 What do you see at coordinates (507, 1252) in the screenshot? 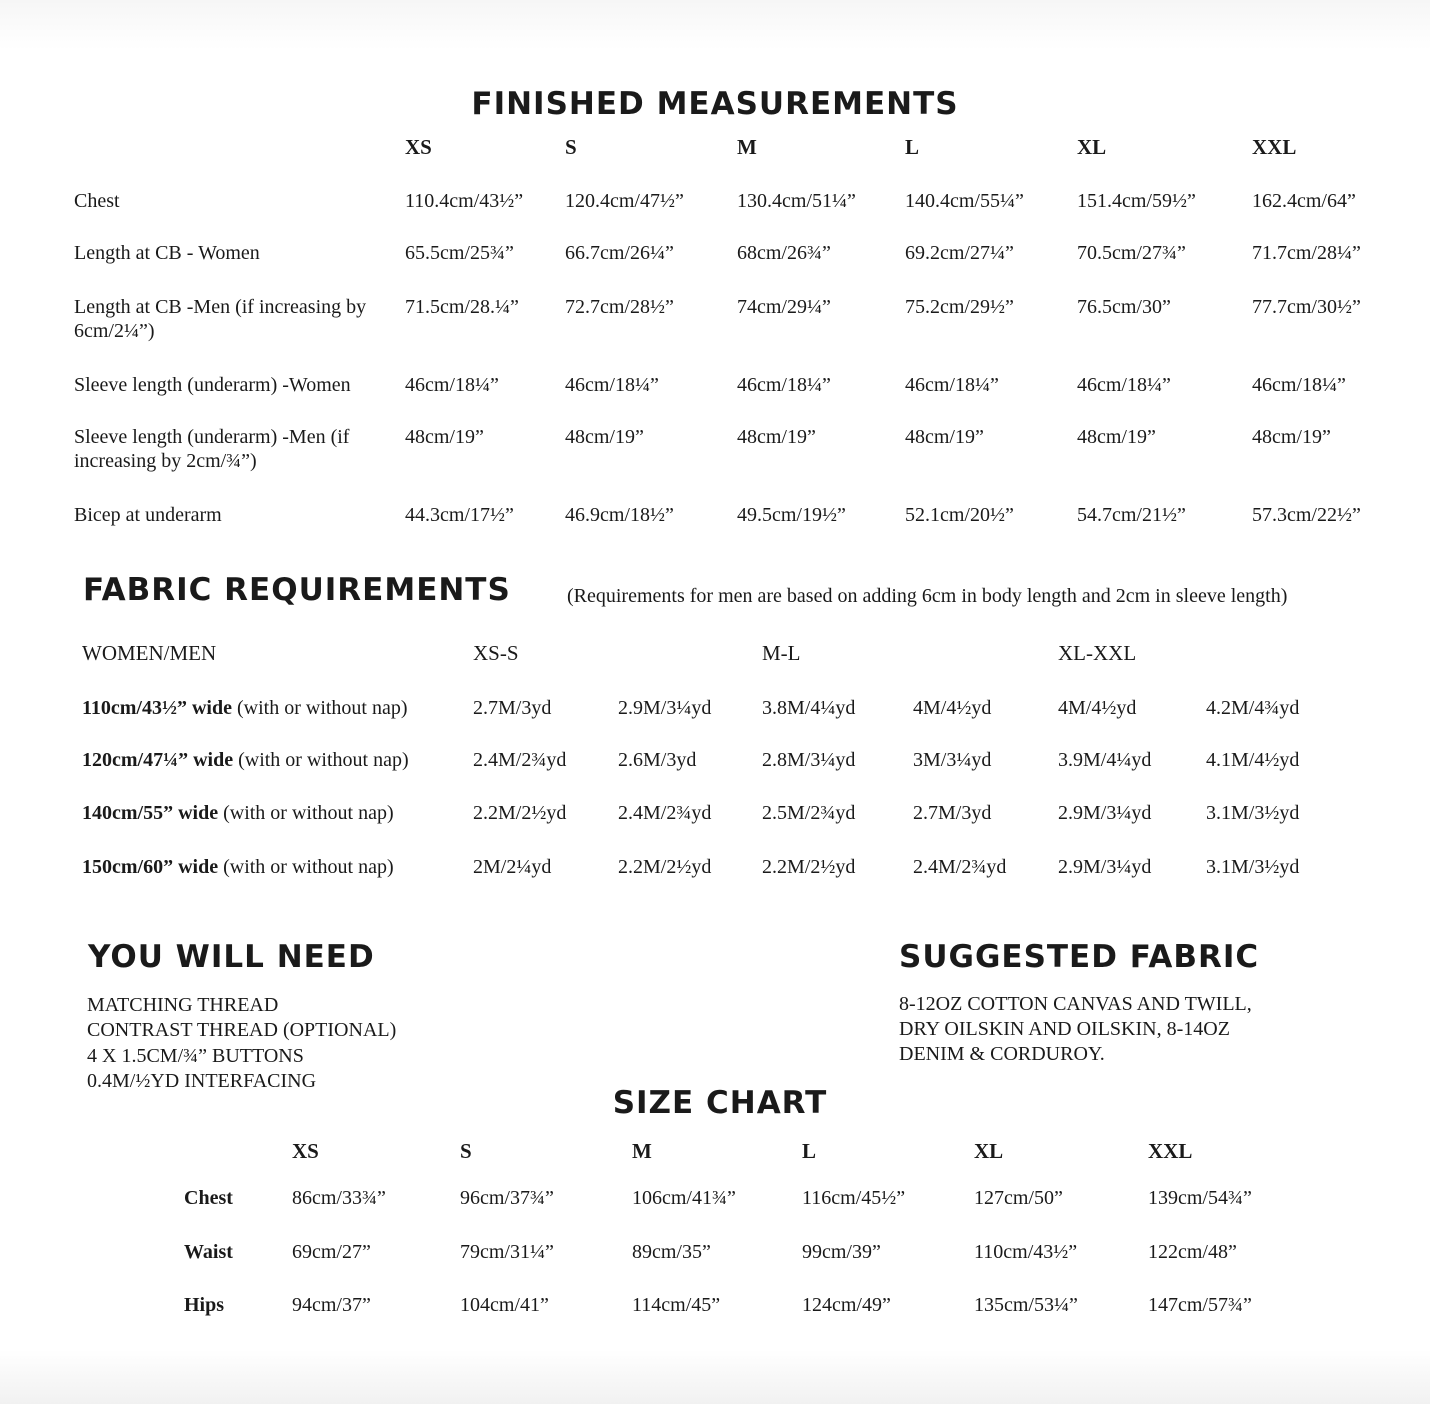
I see `size-chart-cell: 79cm/31¼”` at bounding box center [507, 1252].